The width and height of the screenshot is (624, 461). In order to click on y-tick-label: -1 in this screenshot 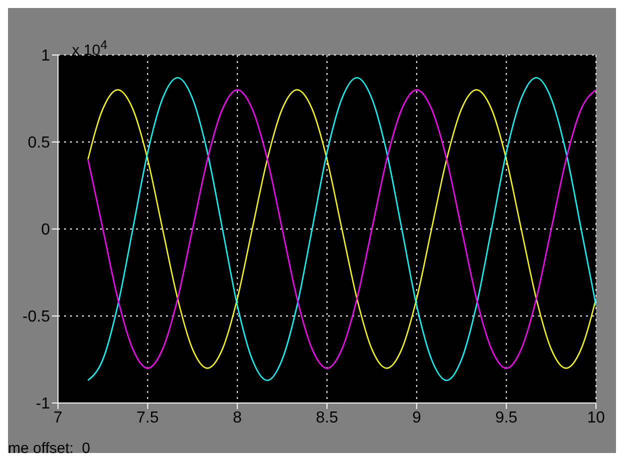, I will do `click(43, 404)`.